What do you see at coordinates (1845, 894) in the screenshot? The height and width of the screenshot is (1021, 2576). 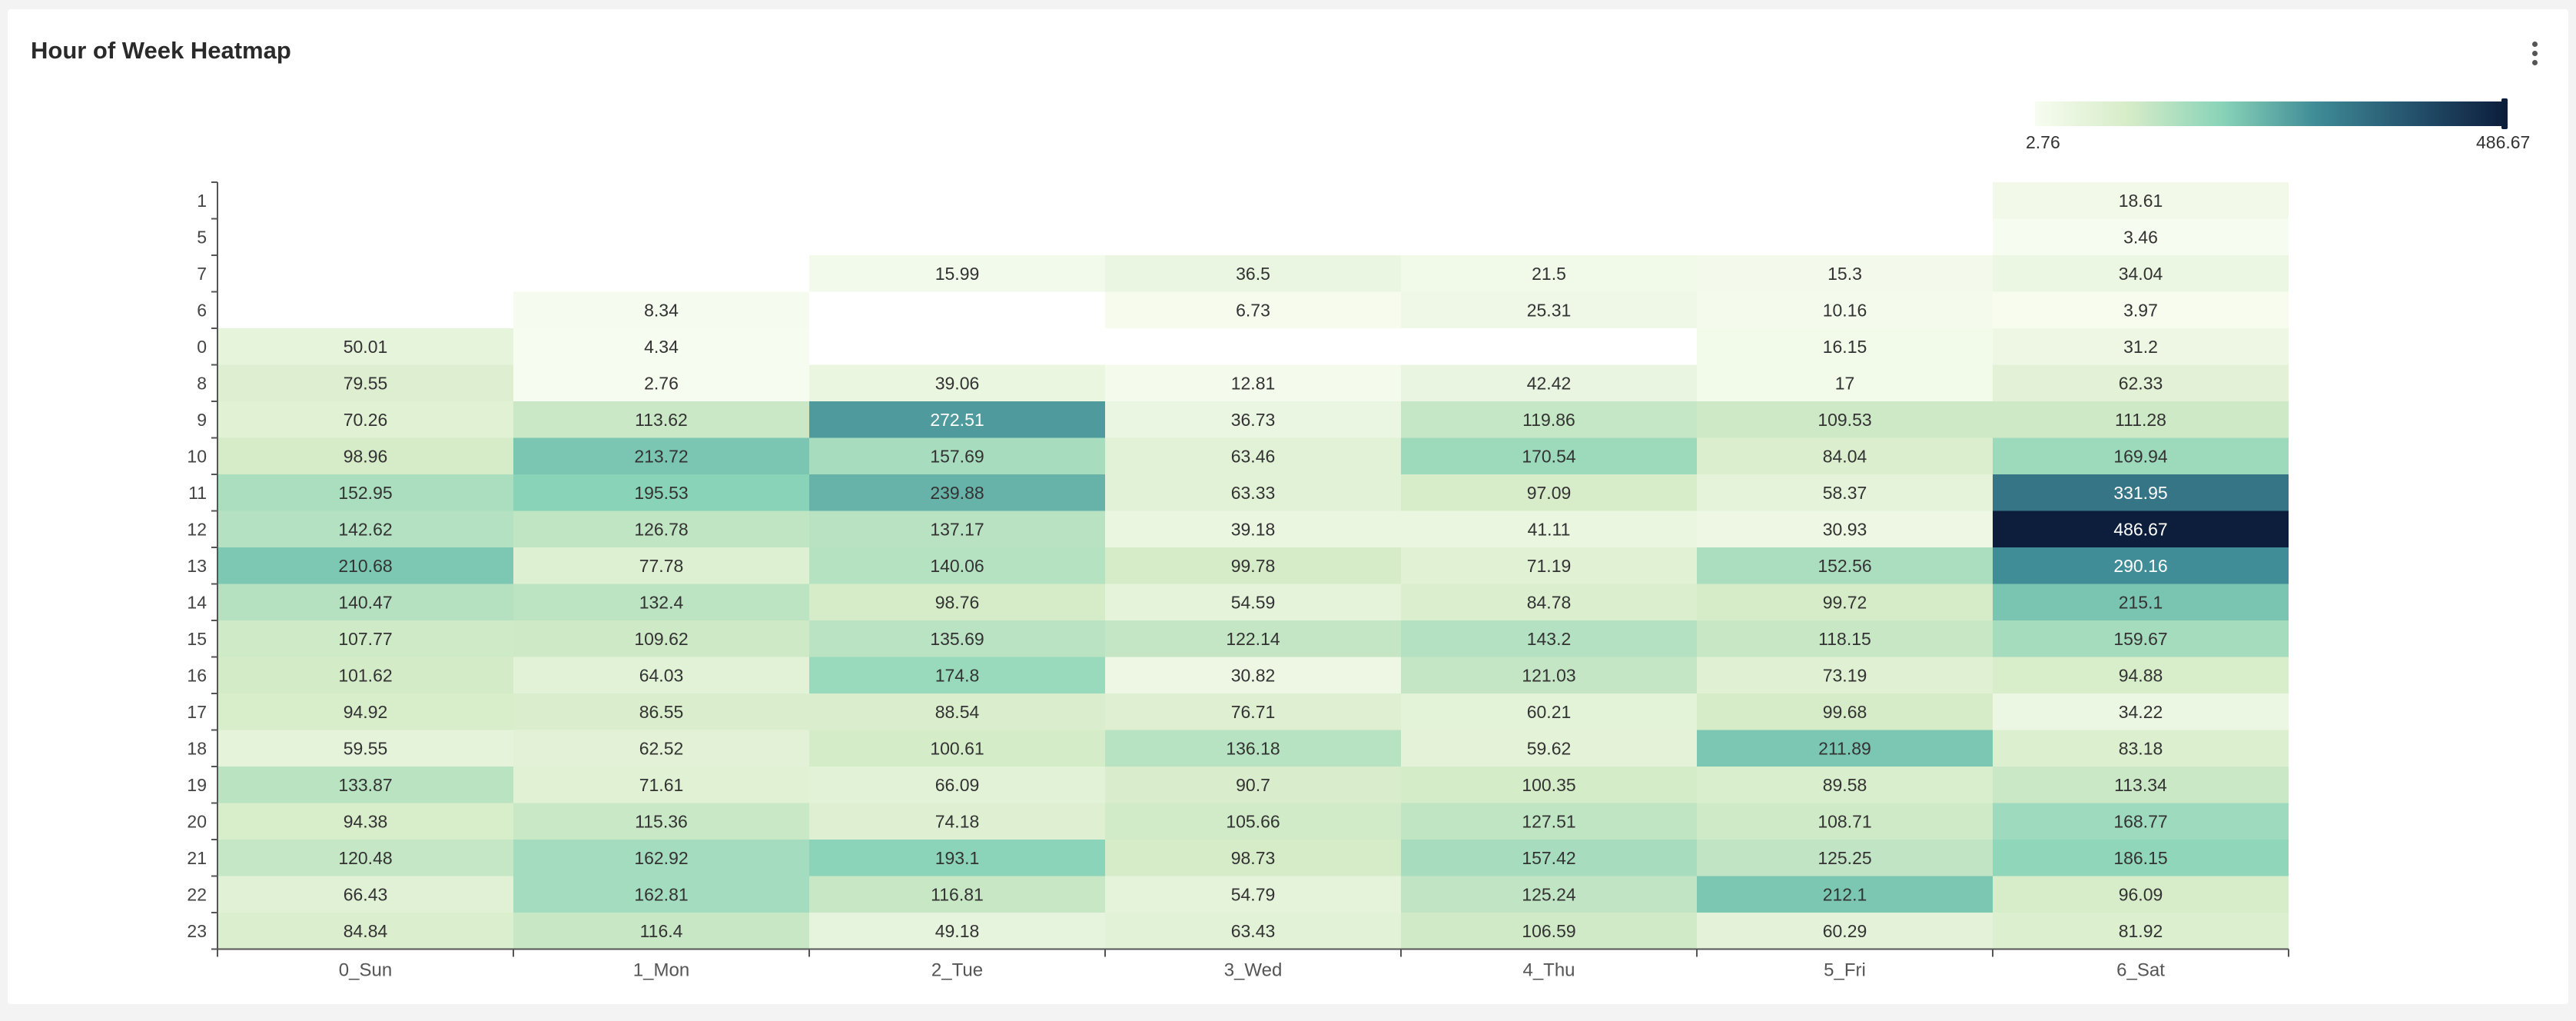 I see `cell-value-label: 212.1` at bounding box center [1845, 894].